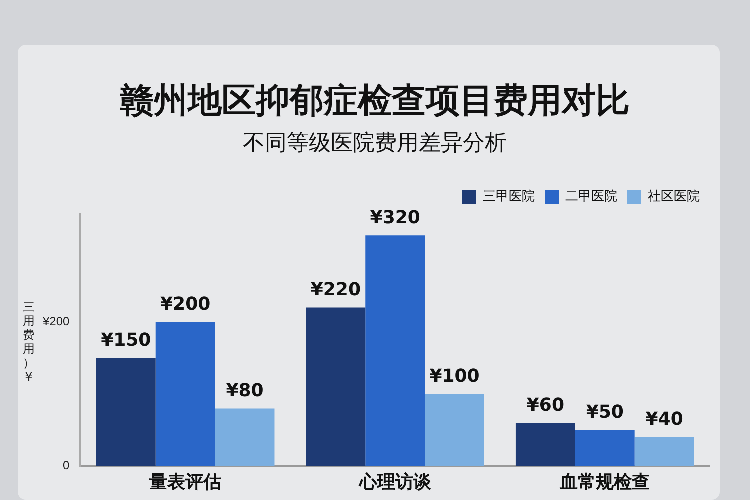 The image size is (750, 500). Describe the element at coordinates (665, 419) in the screenshot. I see `data-label: ¥40` at that location.